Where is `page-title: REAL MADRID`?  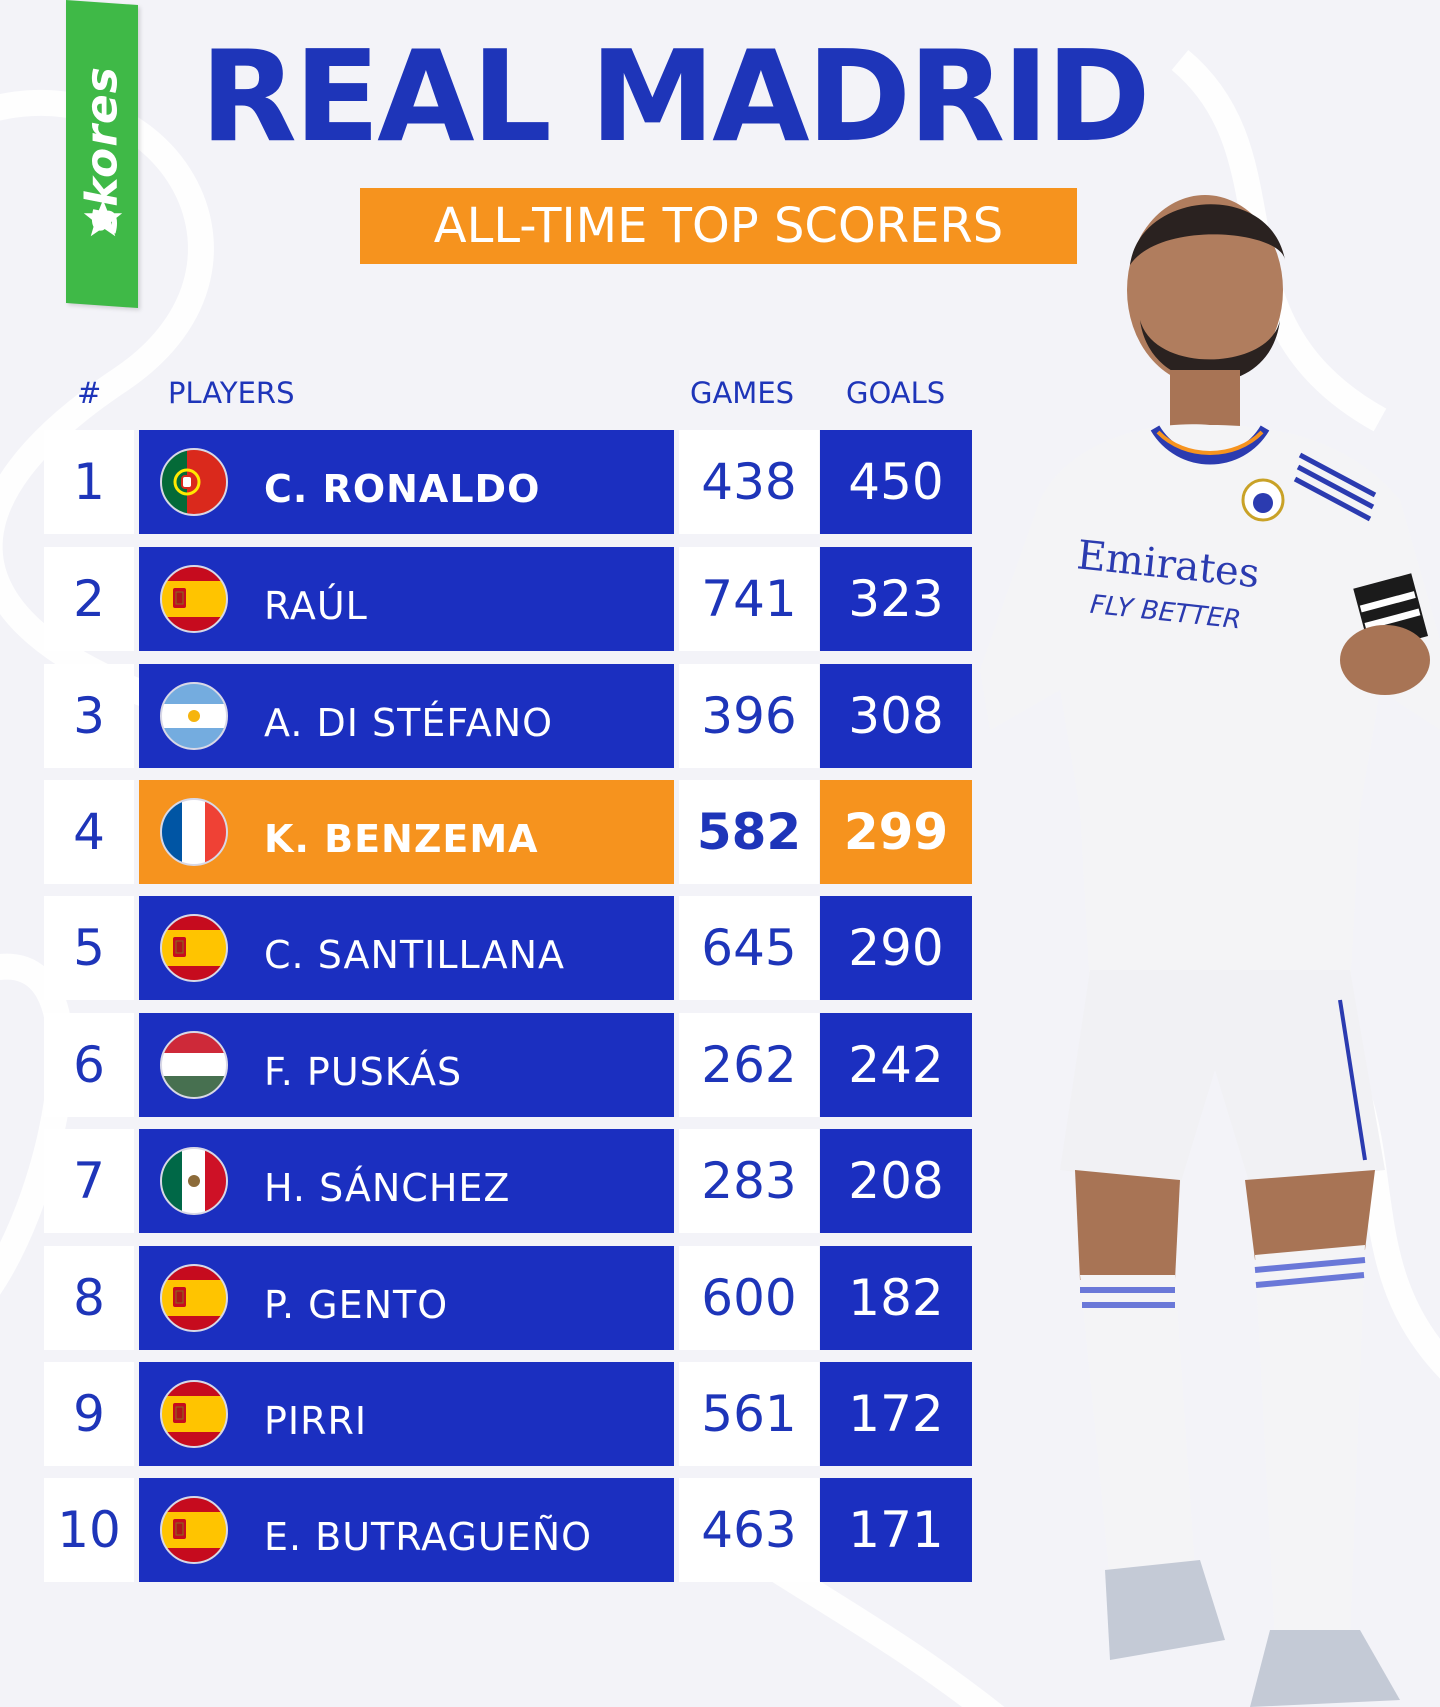 page-title: REAL MADRID is located at coordinates (675, 96).